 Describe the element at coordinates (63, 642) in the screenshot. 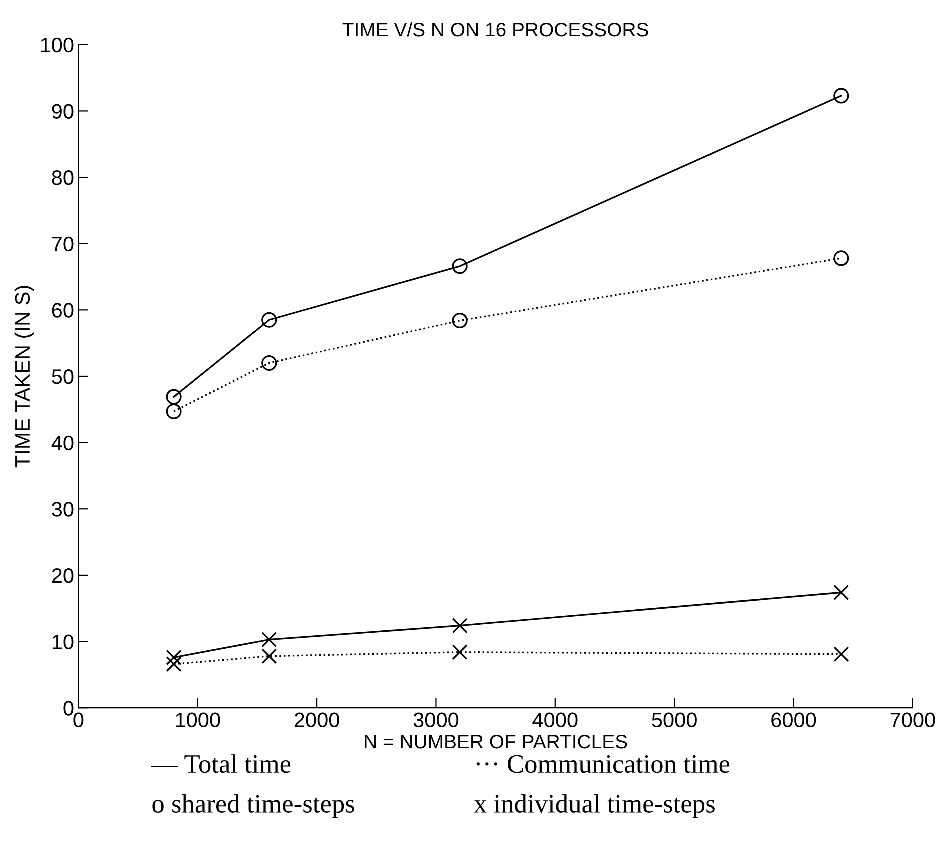

I see `y-tick-label: 10` at that location.